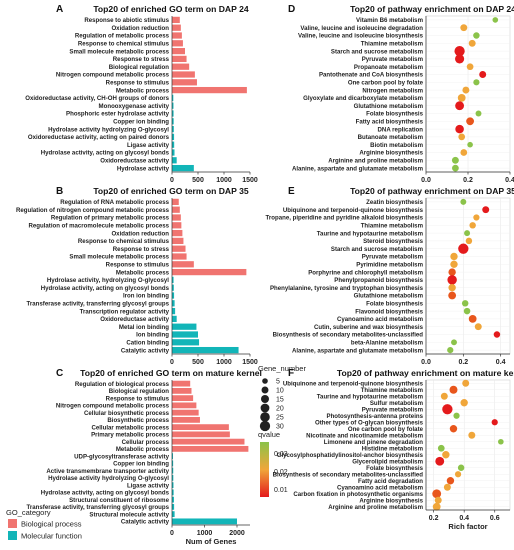  Describe the element at coordinates (394, 202) in the screenshot. I see `category-label: Zeatin biosynthesis` at that location.